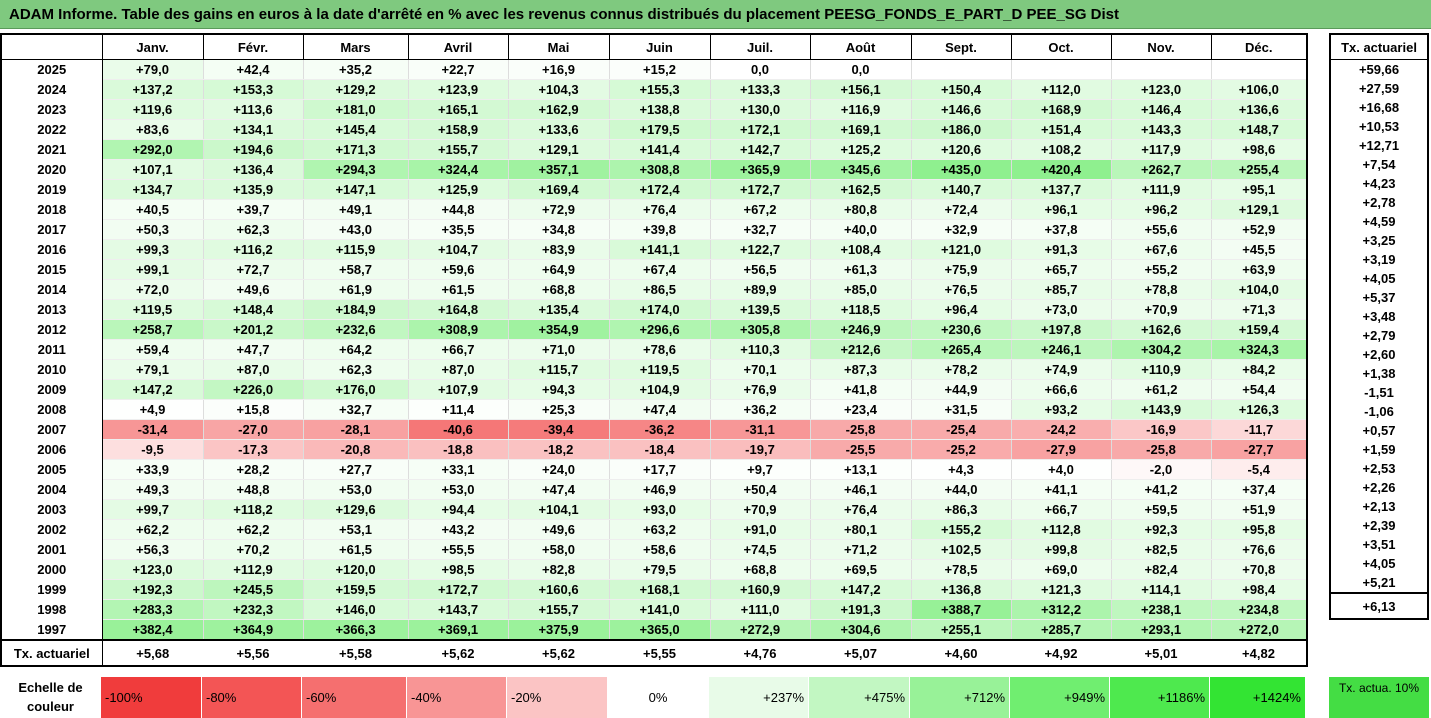  What do you see at coordinates (356, 229) in the screenshot?
I see `heatmap-cell: +43,0` at bounding box center [356, 229].